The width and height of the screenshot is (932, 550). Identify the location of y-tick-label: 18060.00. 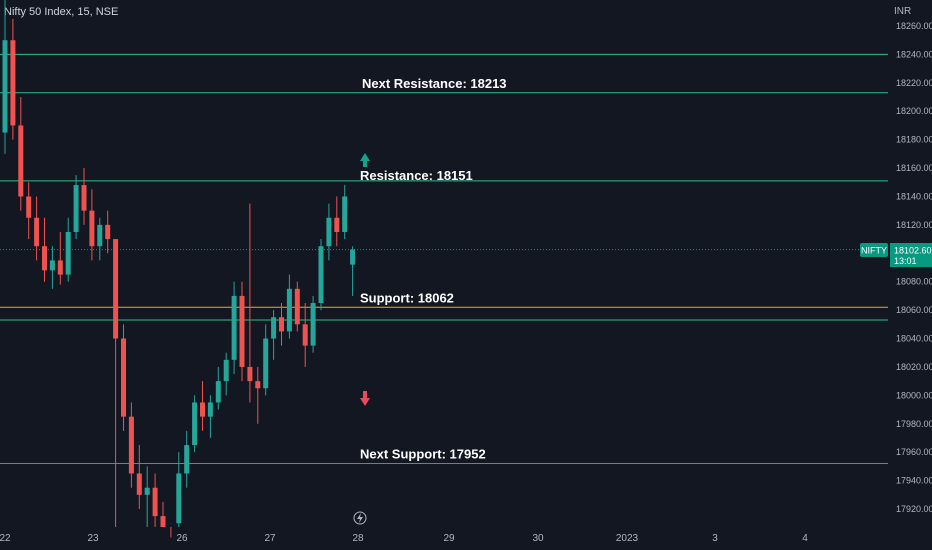
(914, 310).